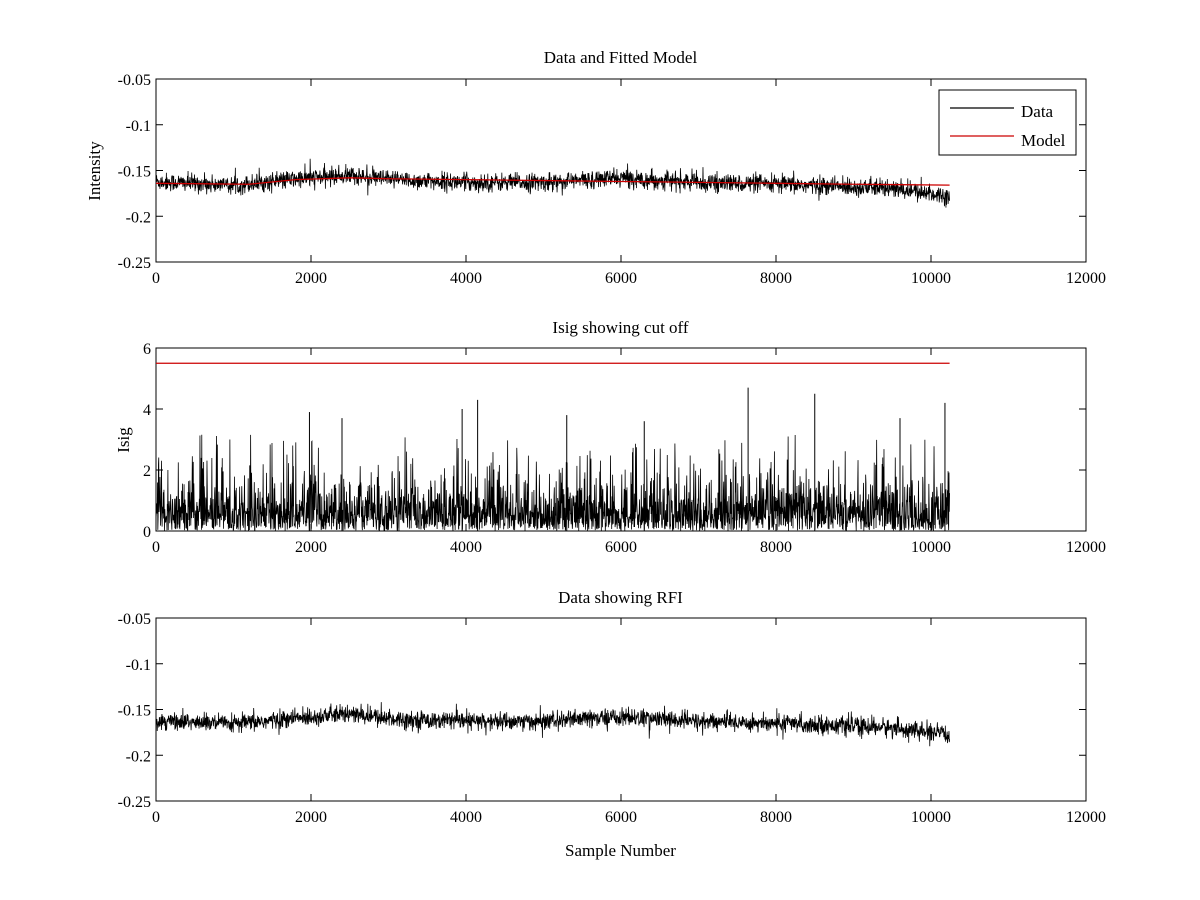 The image size is (1200, 900). What do you see at coordinates (552, 724) in the screenshot?
I see `series-line-data` at bounding box center [552, 724].